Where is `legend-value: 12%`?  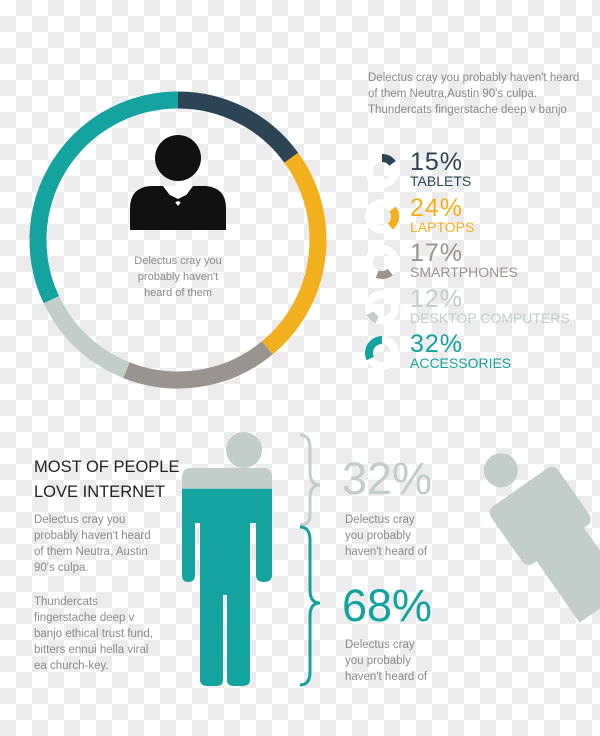 legend-value: 12% is located at coordinates (437, 298).